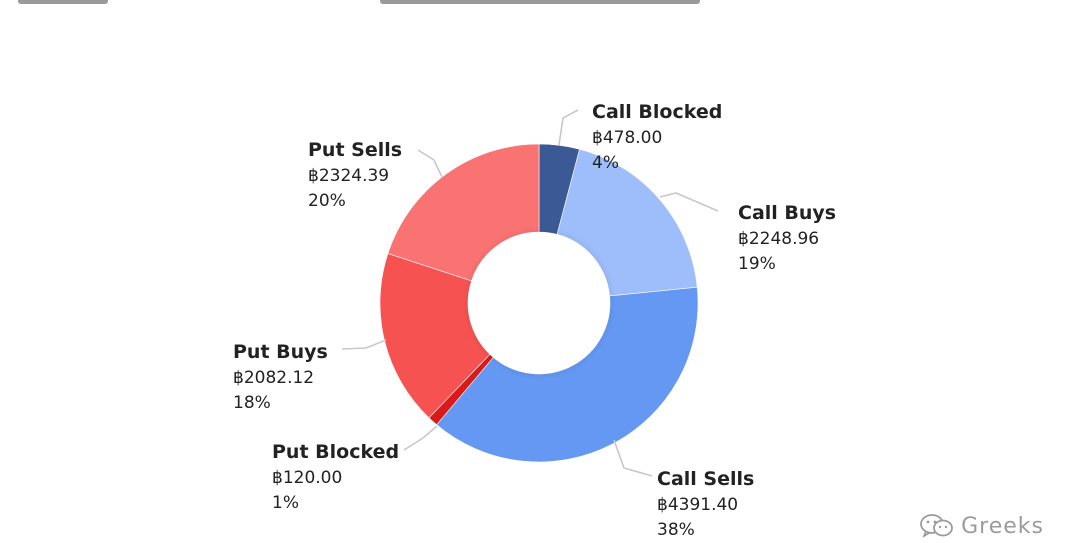 The width and height of the screenshot is (1080, 543). Describe the element at coordinates (757, 264) in the screenshot. I see `label-percent-call-buys: 19%` at that location.